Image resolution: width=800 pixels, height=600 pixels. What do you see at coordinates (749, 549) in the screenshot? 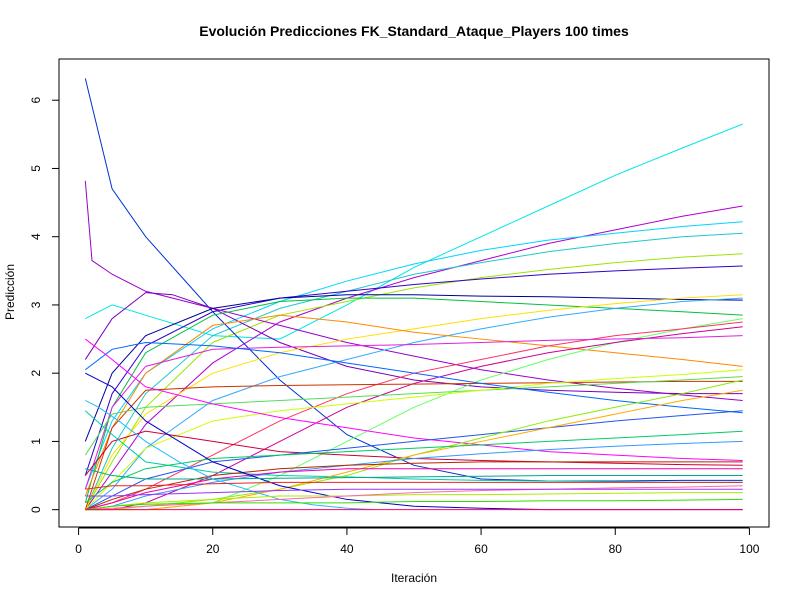
I see `x-tick-label: 100` at bounding box center [749, 549].